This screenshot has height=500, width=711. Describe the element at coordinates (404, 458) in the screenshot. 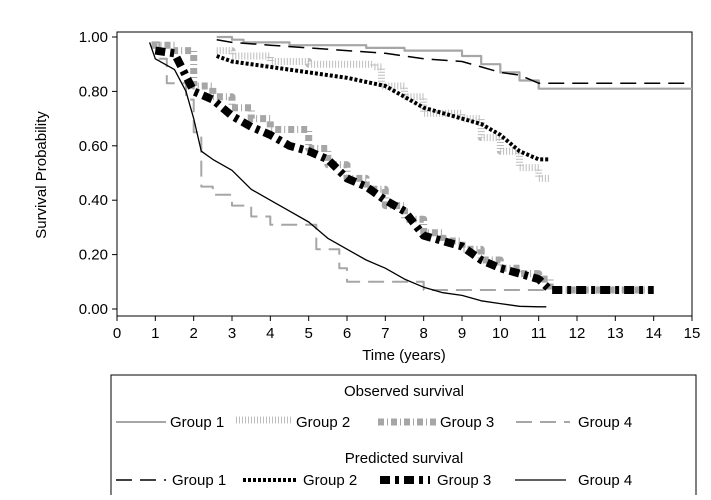

I see `legend-predicted-title: Predicted survival` at that location.